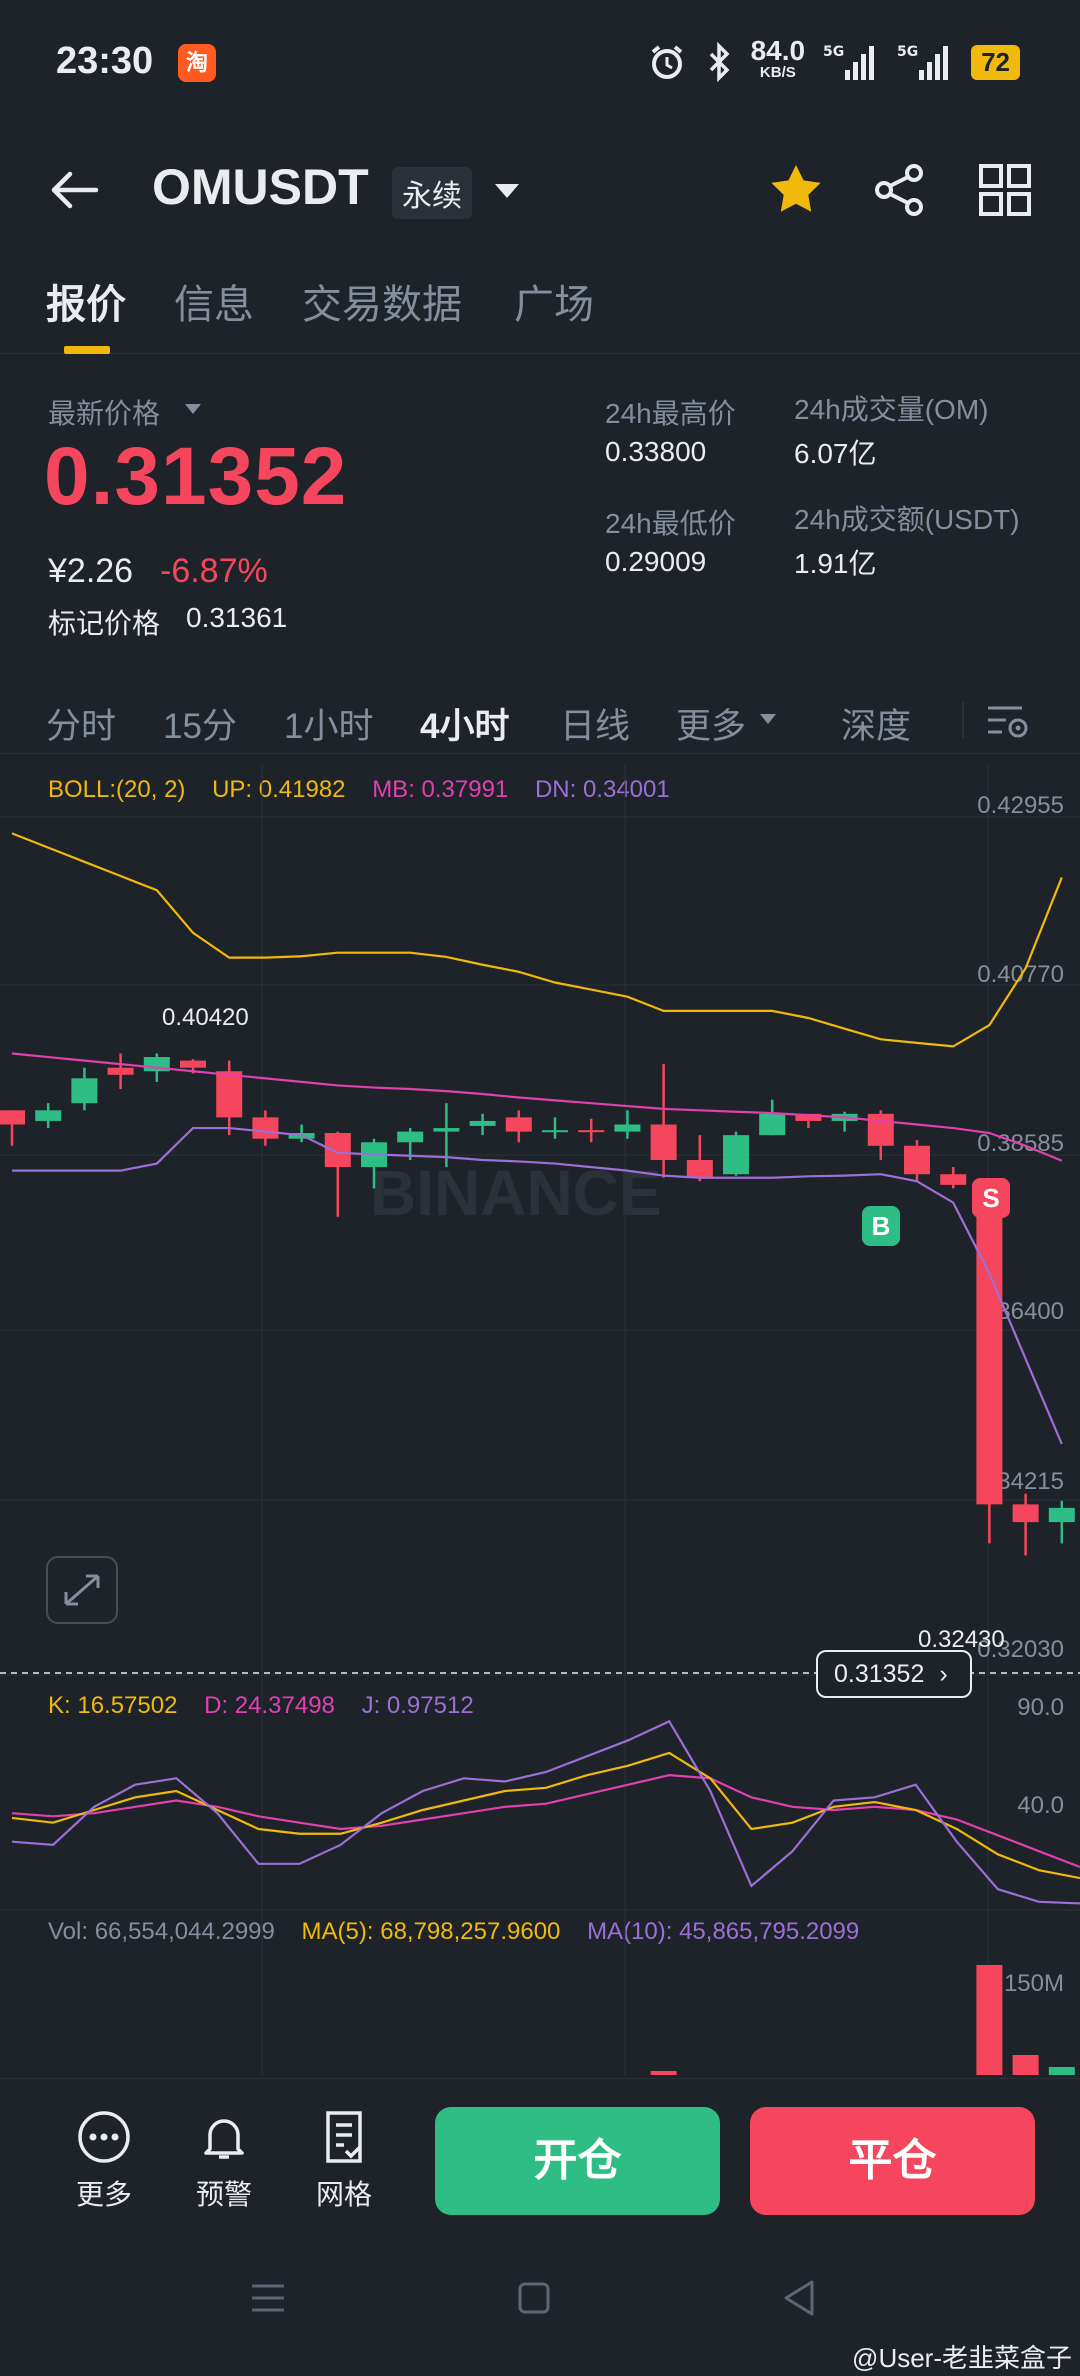 The width and height of the screenshot is (1080, 2376). What do you see at coordinates (224, 2161) in the screenshot?
I see `alert-button: 预警` at bounding box center [224, 2161].